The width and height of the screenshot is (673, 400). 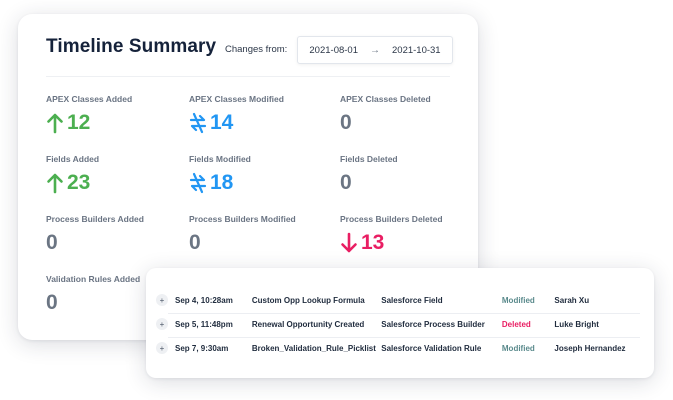 I want to click on change-type: Salesforce Field, so click(x=412, y=300).